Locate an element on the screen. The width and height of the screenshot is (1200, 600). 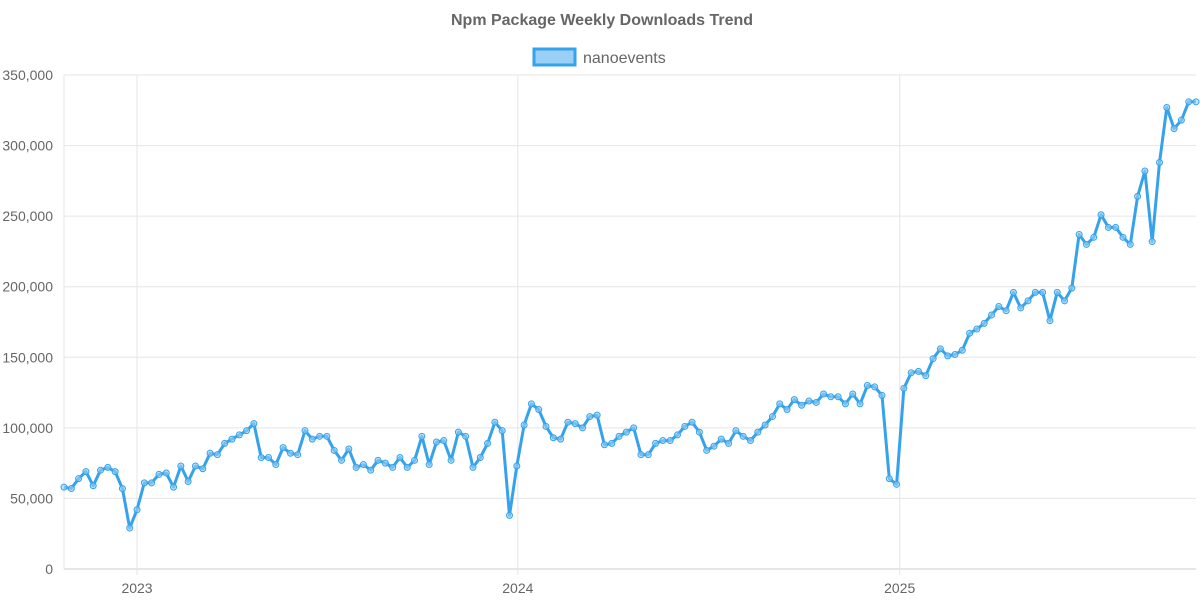
x-tick-label: 2024 is located at coordinates (517, 588).